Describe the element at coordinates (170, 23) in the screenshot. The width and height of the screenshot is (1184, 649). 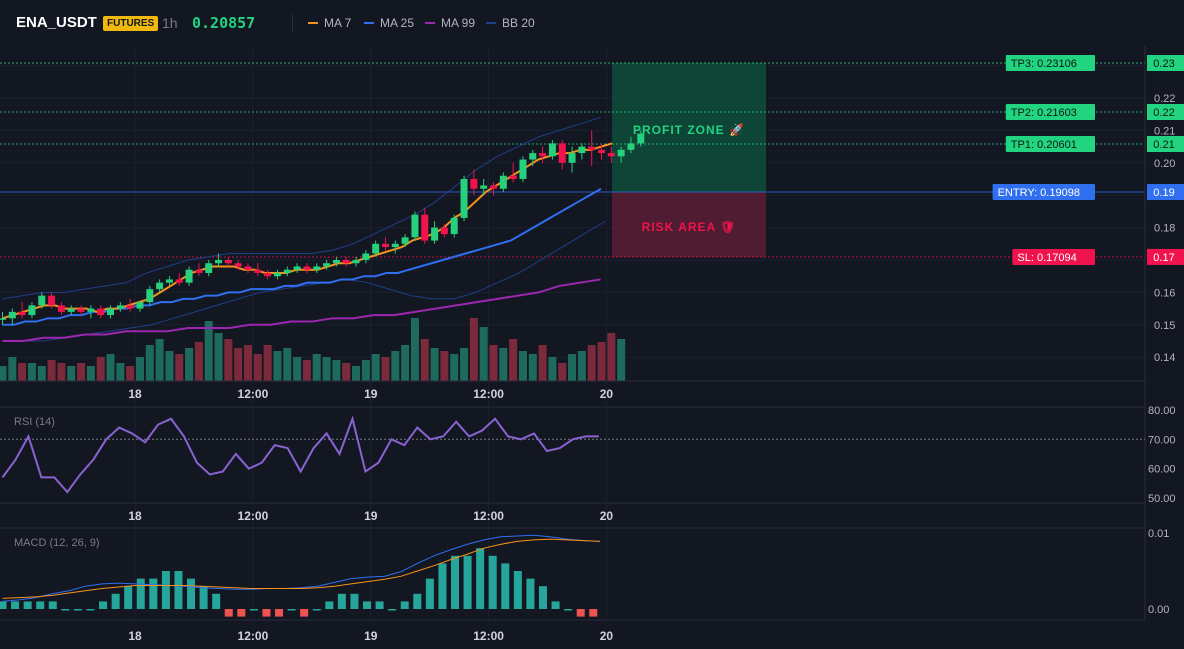
I see `timeframe-selector: 1h` at that location.